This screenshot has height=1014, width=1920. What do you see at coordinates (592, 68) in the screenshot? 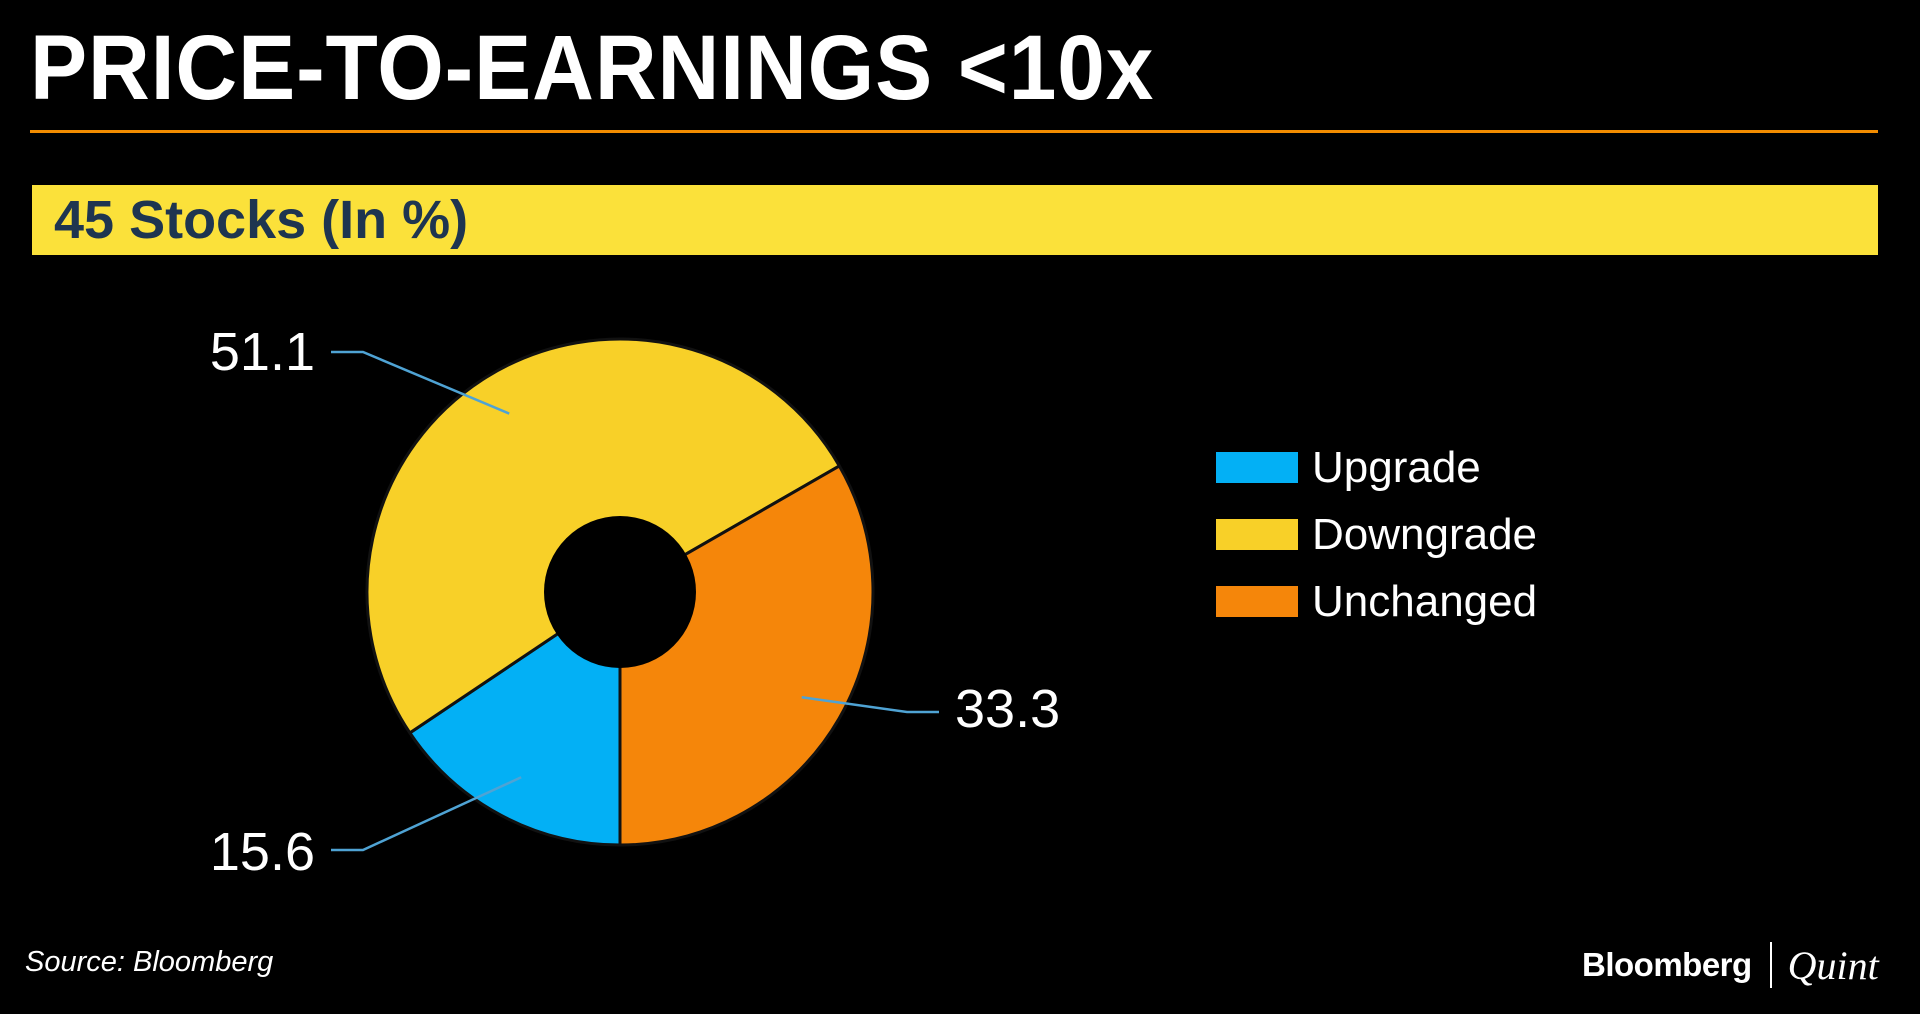
I see `page-title: PRICE-TO-EARNINGS <10x` at bounding box center [592, 68].